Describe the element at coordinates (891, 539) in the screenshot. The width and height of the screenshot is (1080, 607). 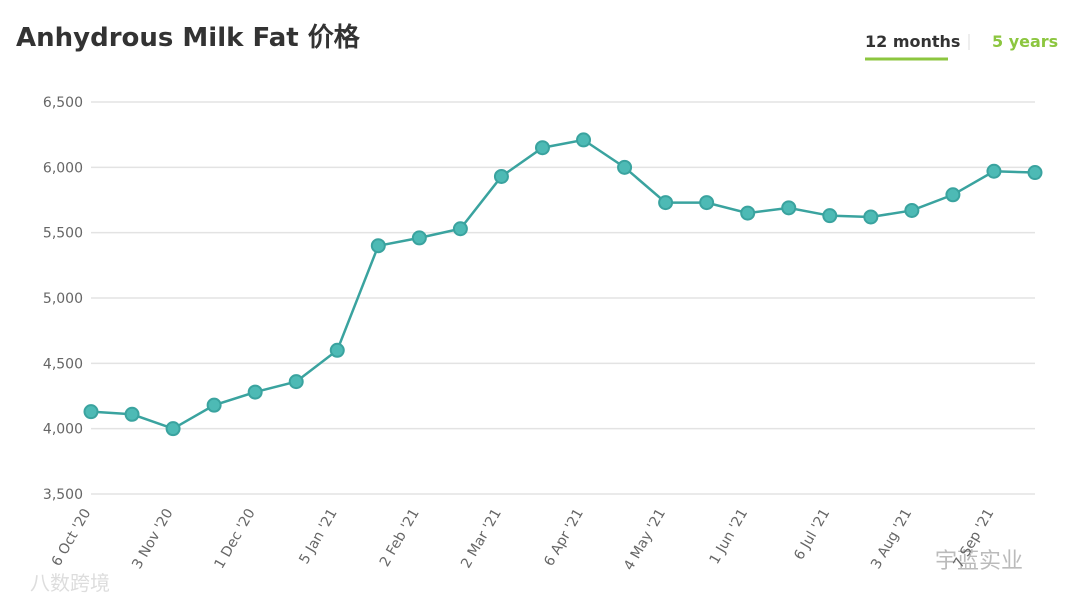
I see `x-tick-label: 3 Aug '21` at that location.